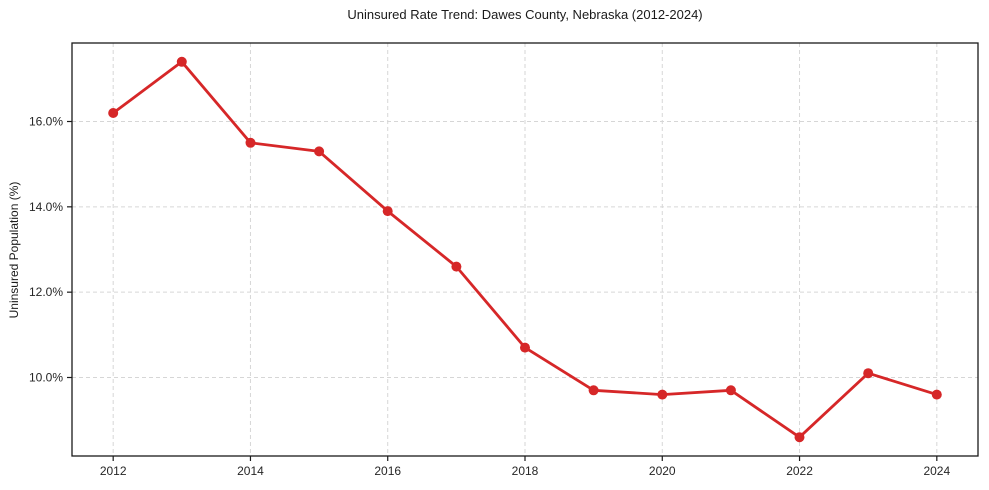 This screenshot has width=989, height=490. Describe the element at coordinates (46, 207) in the screenshot. I see `y-tick-label: 14.0%` at that location.